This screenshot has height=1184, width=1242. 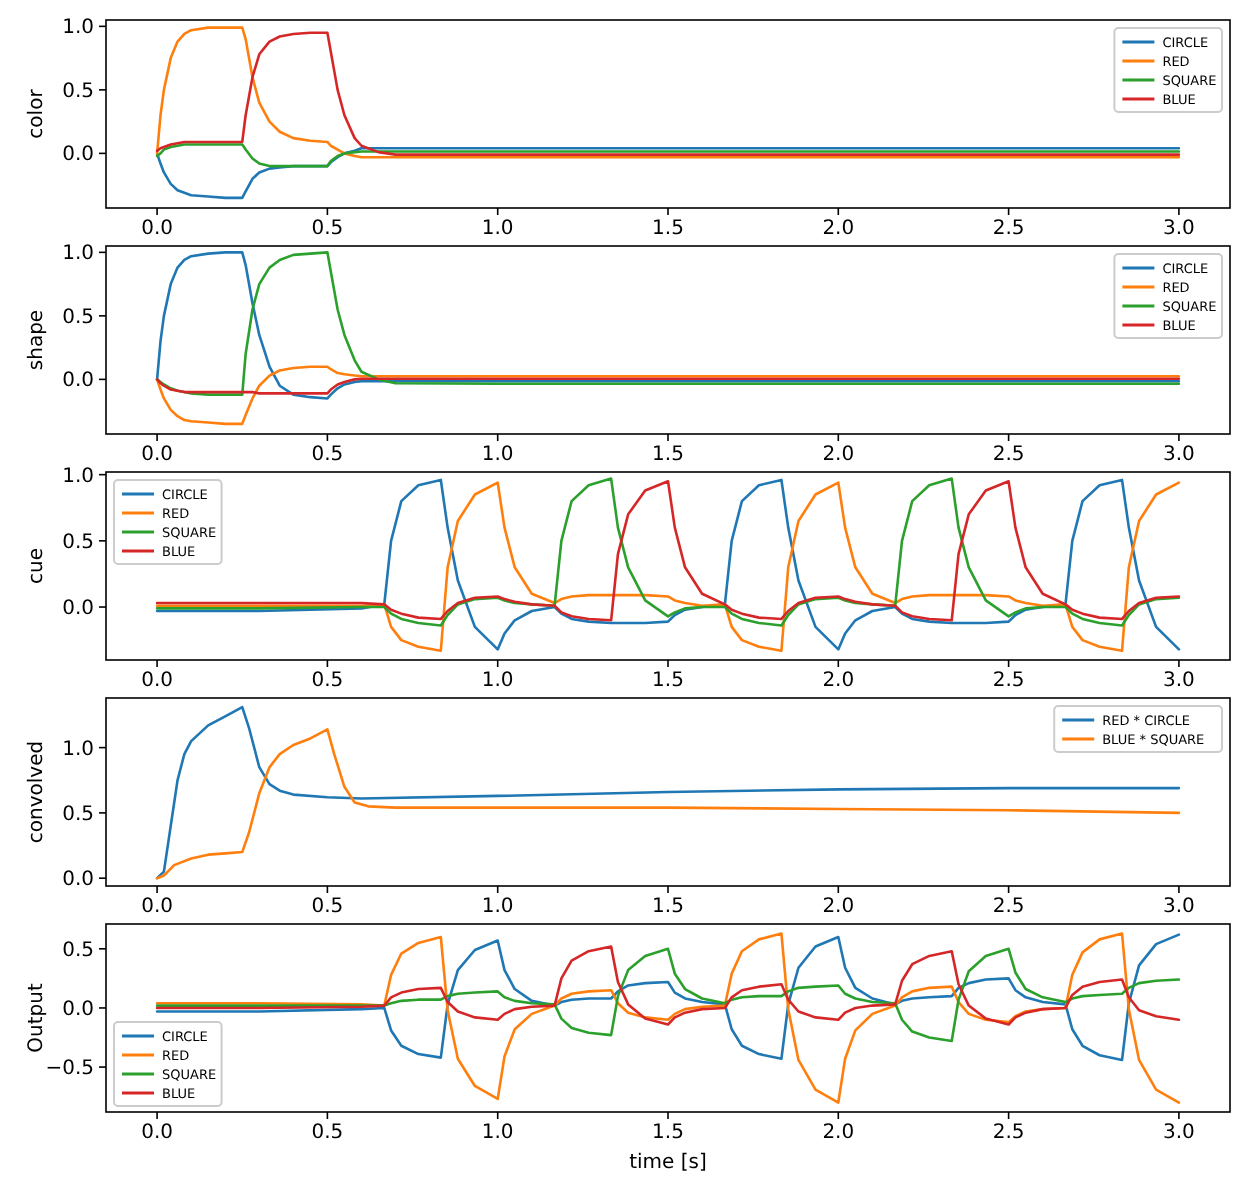 What do you see at coordinates (37, 792) in the screenshot?
I see `y-axis-title: convolved` at bounding box center [37, 792].